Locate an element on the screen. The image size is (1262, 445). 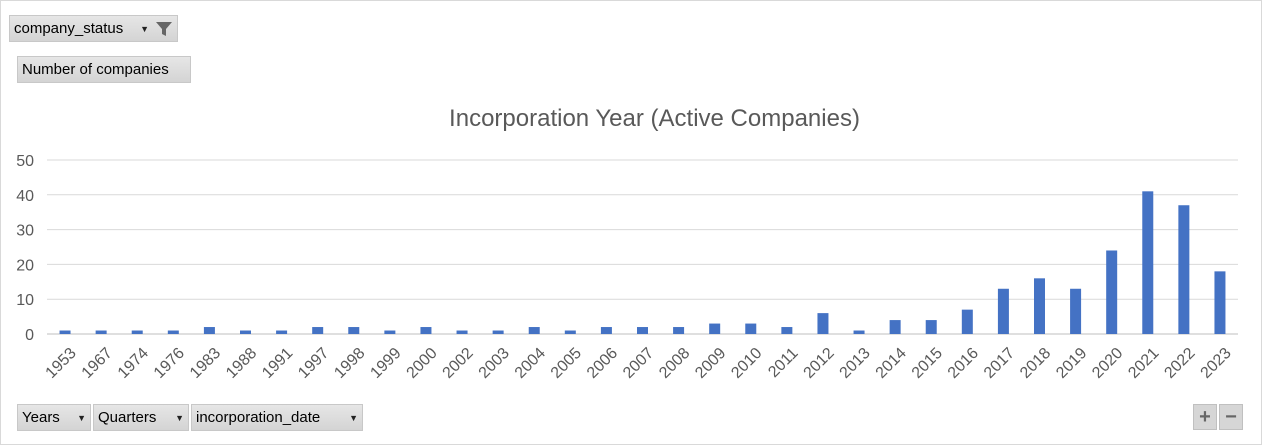
x-tick-label: 2007 is located at coordinates (638, 363).